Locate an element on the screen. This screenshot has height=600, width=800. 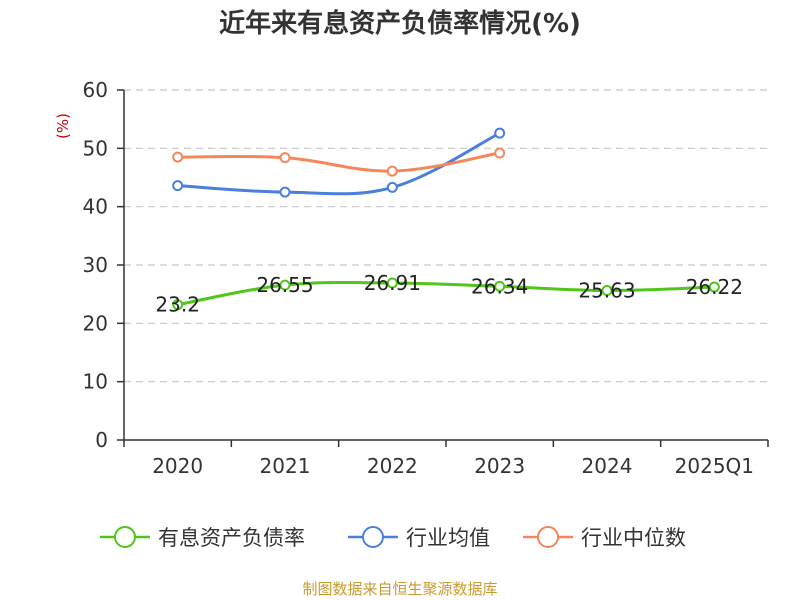
data-labels: 23.2 26.55 26.91 26.34 25.63 26.22 is located at coordinates (449, 294).